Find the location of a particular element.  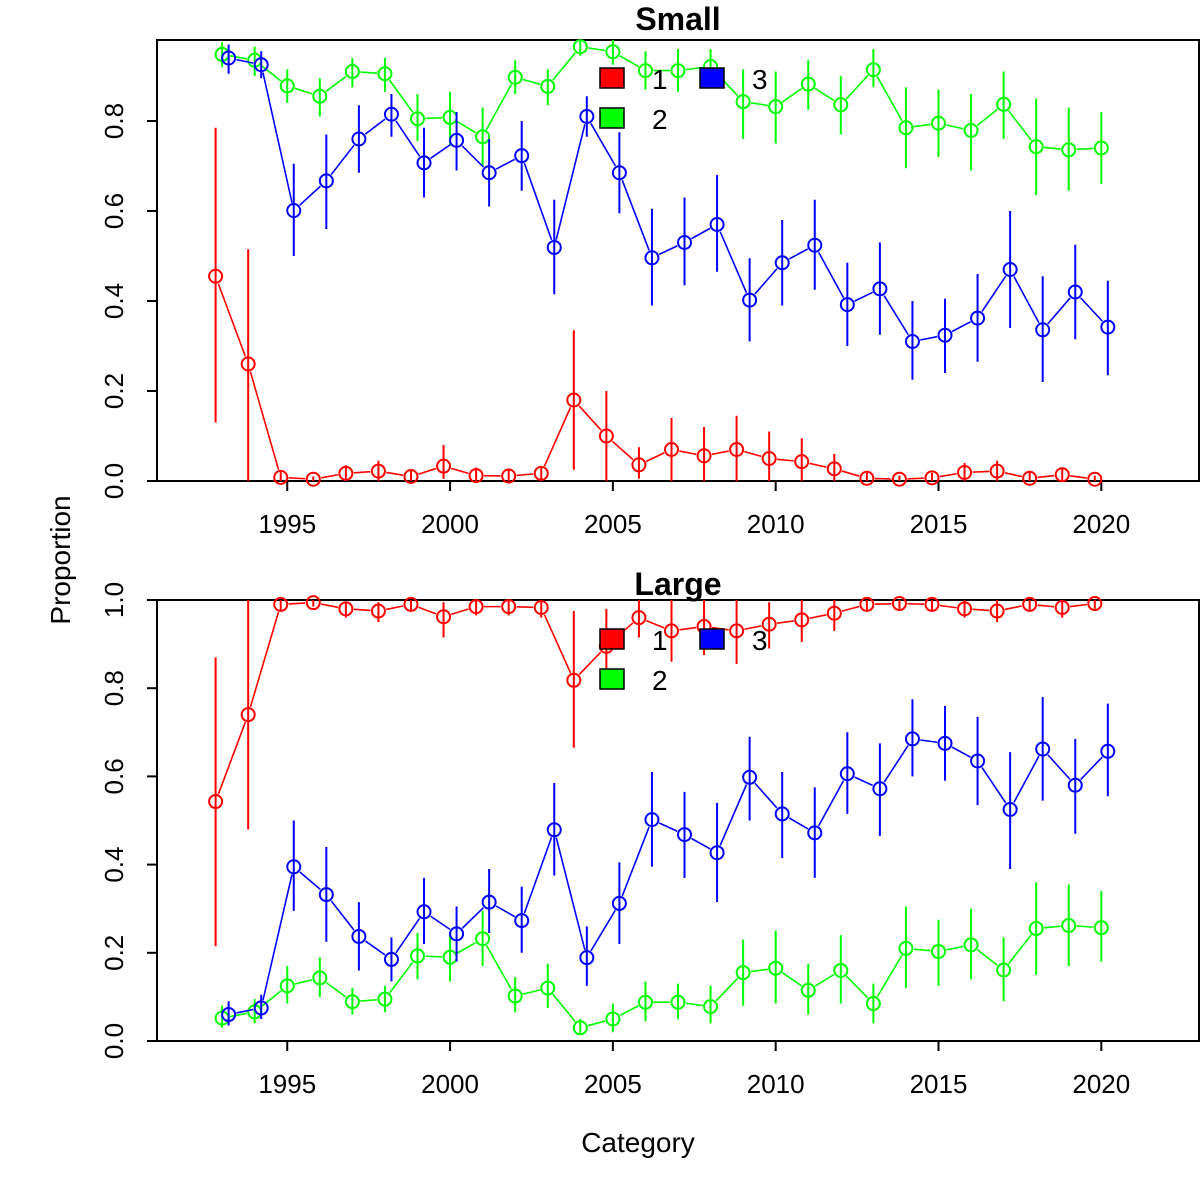

legend-label: 1 is located at coordinates (660, 640).